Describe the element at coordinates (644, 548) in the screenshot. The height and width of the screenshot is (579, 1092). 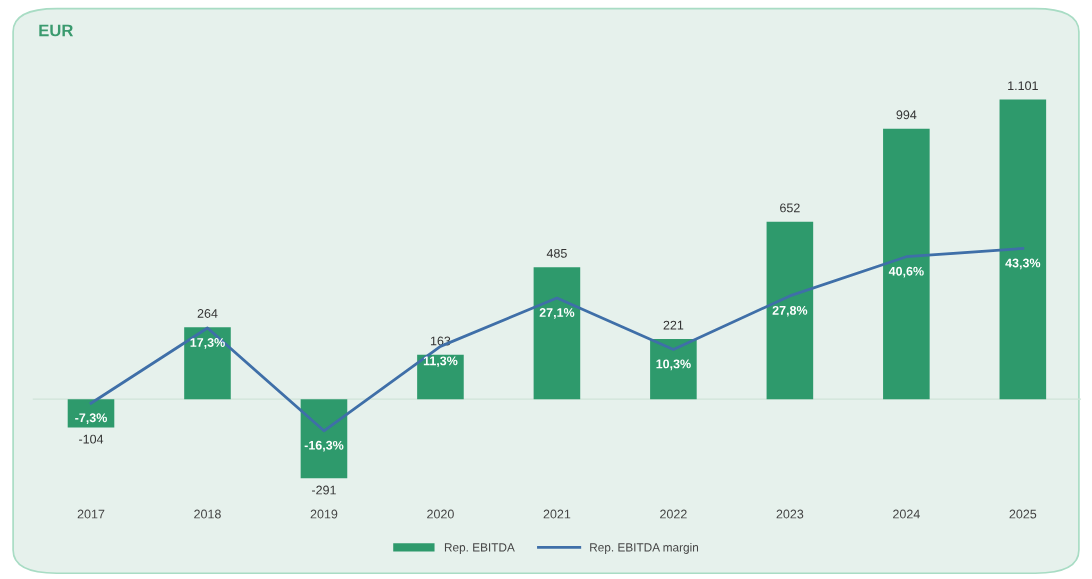
I see `legend-label: Rep. EBITDA margin` at that location.